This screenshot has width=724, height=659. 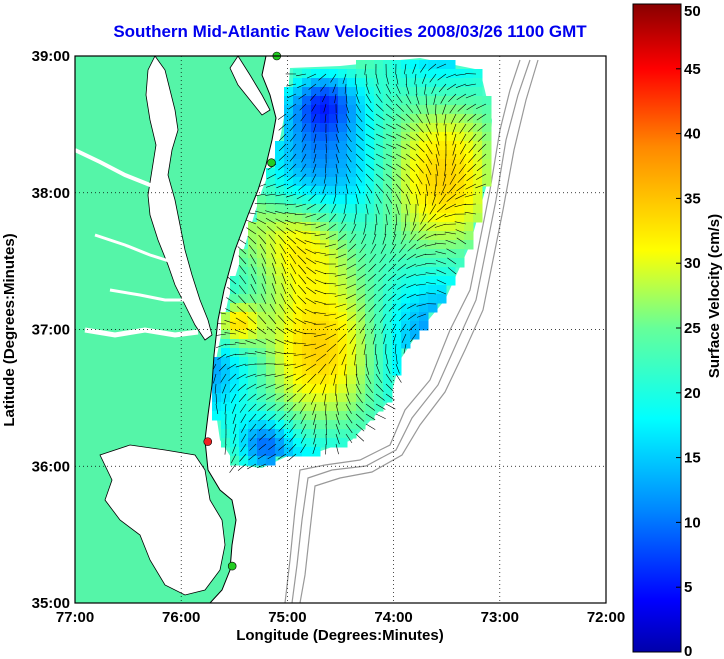 I want to click on york-river, so click(x=147, y=295).